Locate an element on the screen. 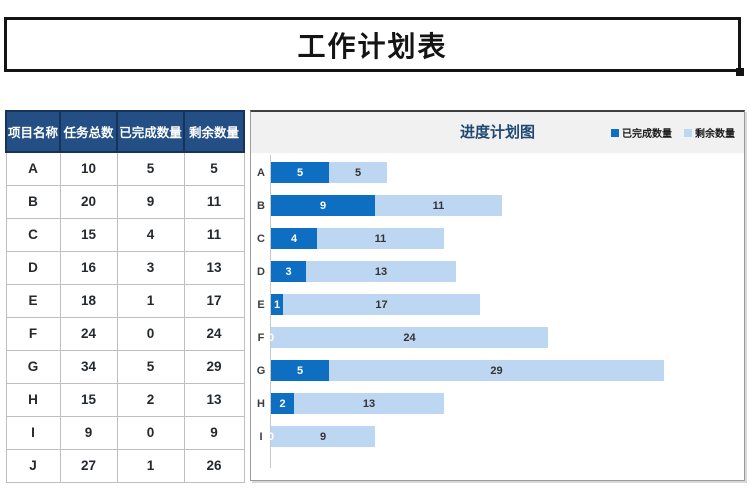 Image resolution: width=750 pixels, height=501 pixels. table-cell: E is located at coordinates (33, 300).